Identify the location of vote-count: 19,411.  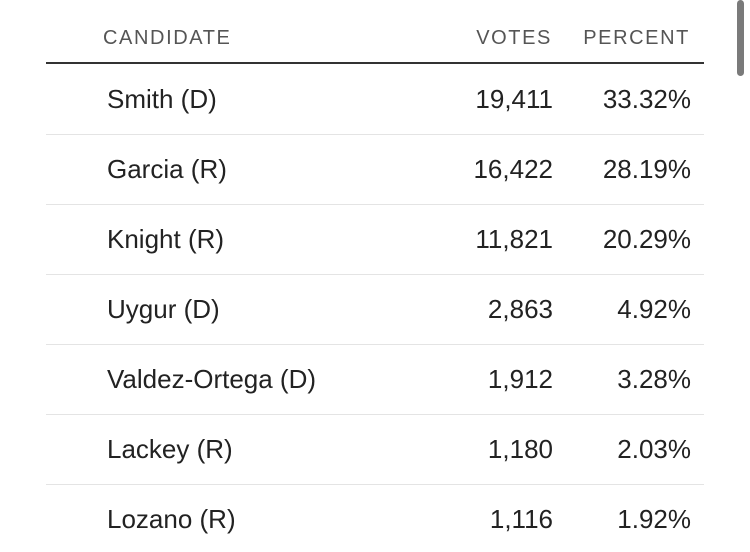
(514, 99).